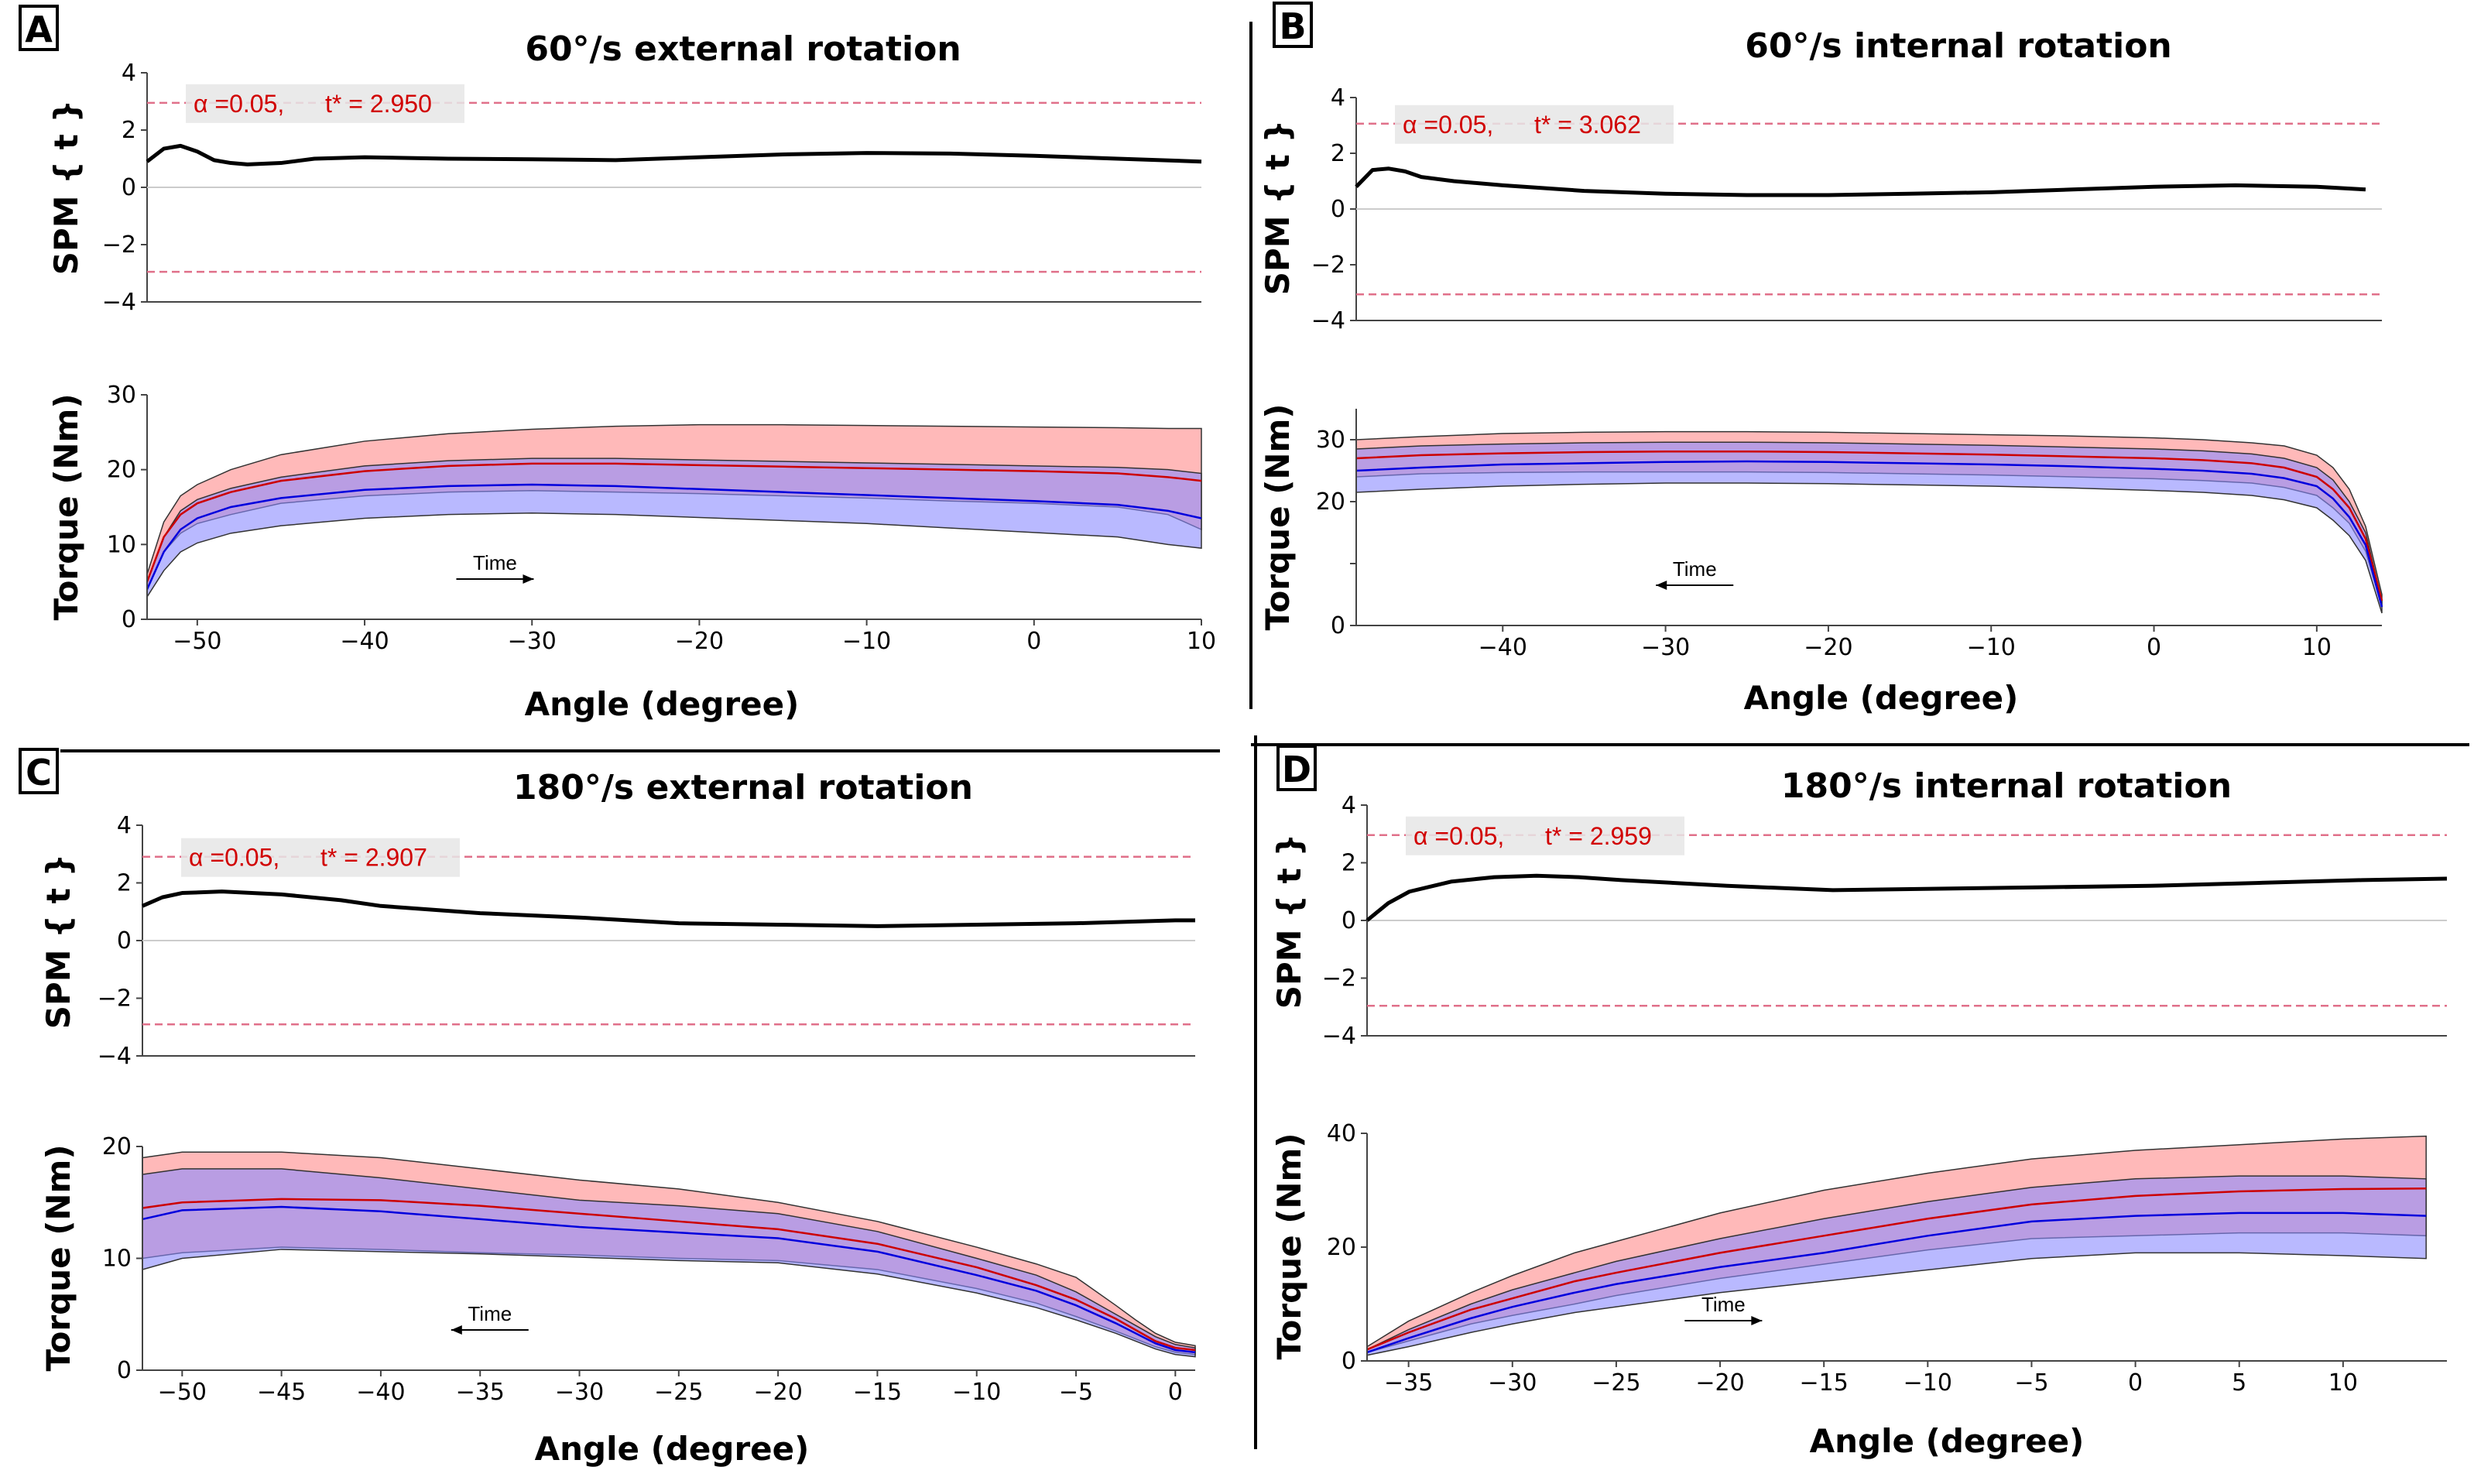 Image resolution: width=2474 pixels, height=1484 pixels. What do you see at coordinates (877, 1392) in the screenshot?
I see `torque-x-tick-label: −15` at bounding box center [877, 1392].